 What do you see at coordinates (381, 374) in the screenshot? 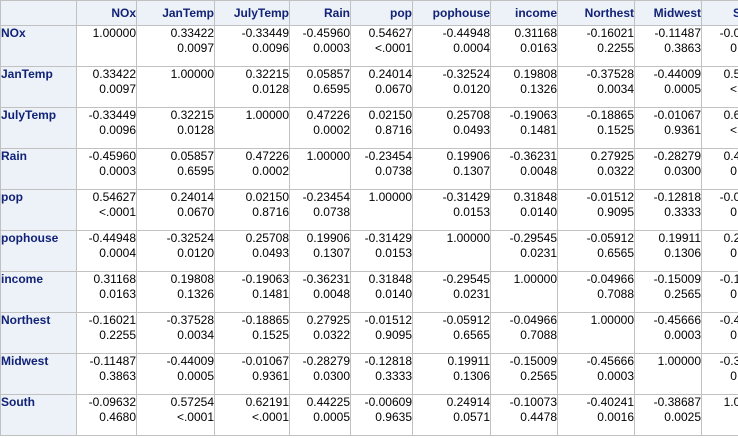
I see `matrix-cell: -0.12818 0.3333` at bounding box center [381, 374].